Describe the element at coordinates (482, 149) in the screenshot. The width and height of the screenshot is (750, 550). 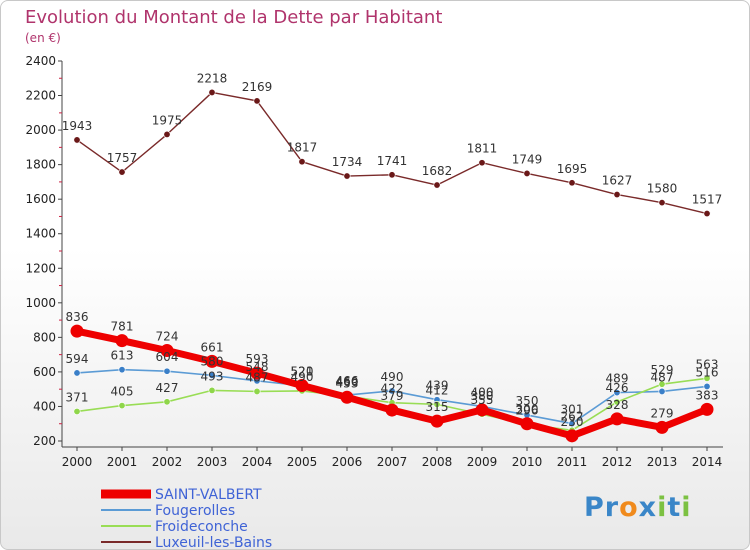
I see `data-label: 1811` at that location.